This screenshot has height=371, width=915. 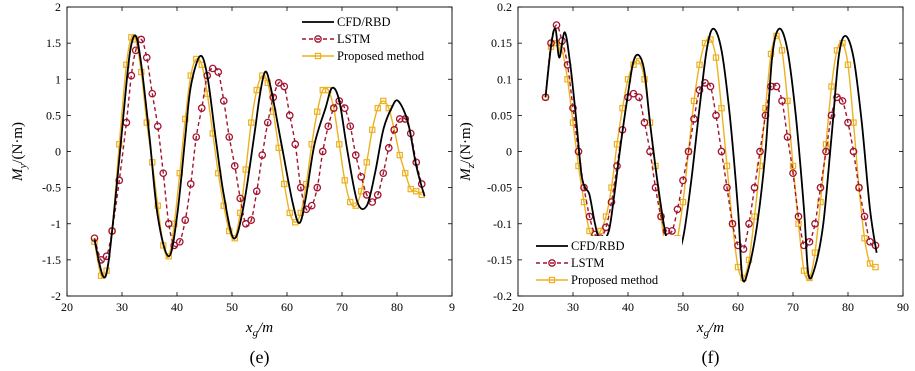 I want to click on x-axis-label: xg/m, so click(x=259, y=329).